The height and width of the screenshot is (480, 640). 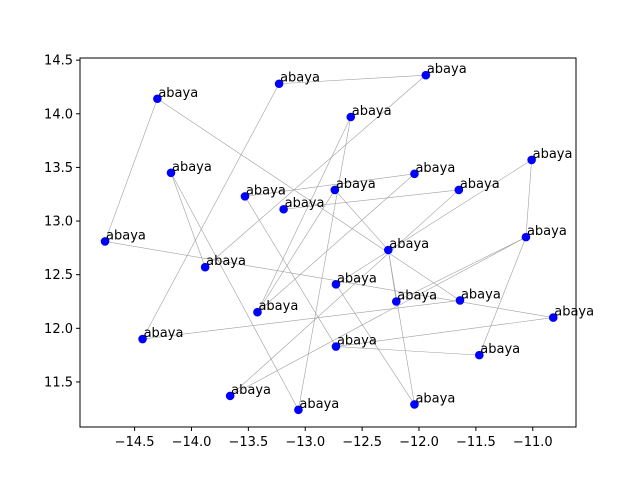 What do you see at coordinates (58, 114) in the screenshot?
I see `y-tick-label-5: 14.0` at bounding box center [58, 114].